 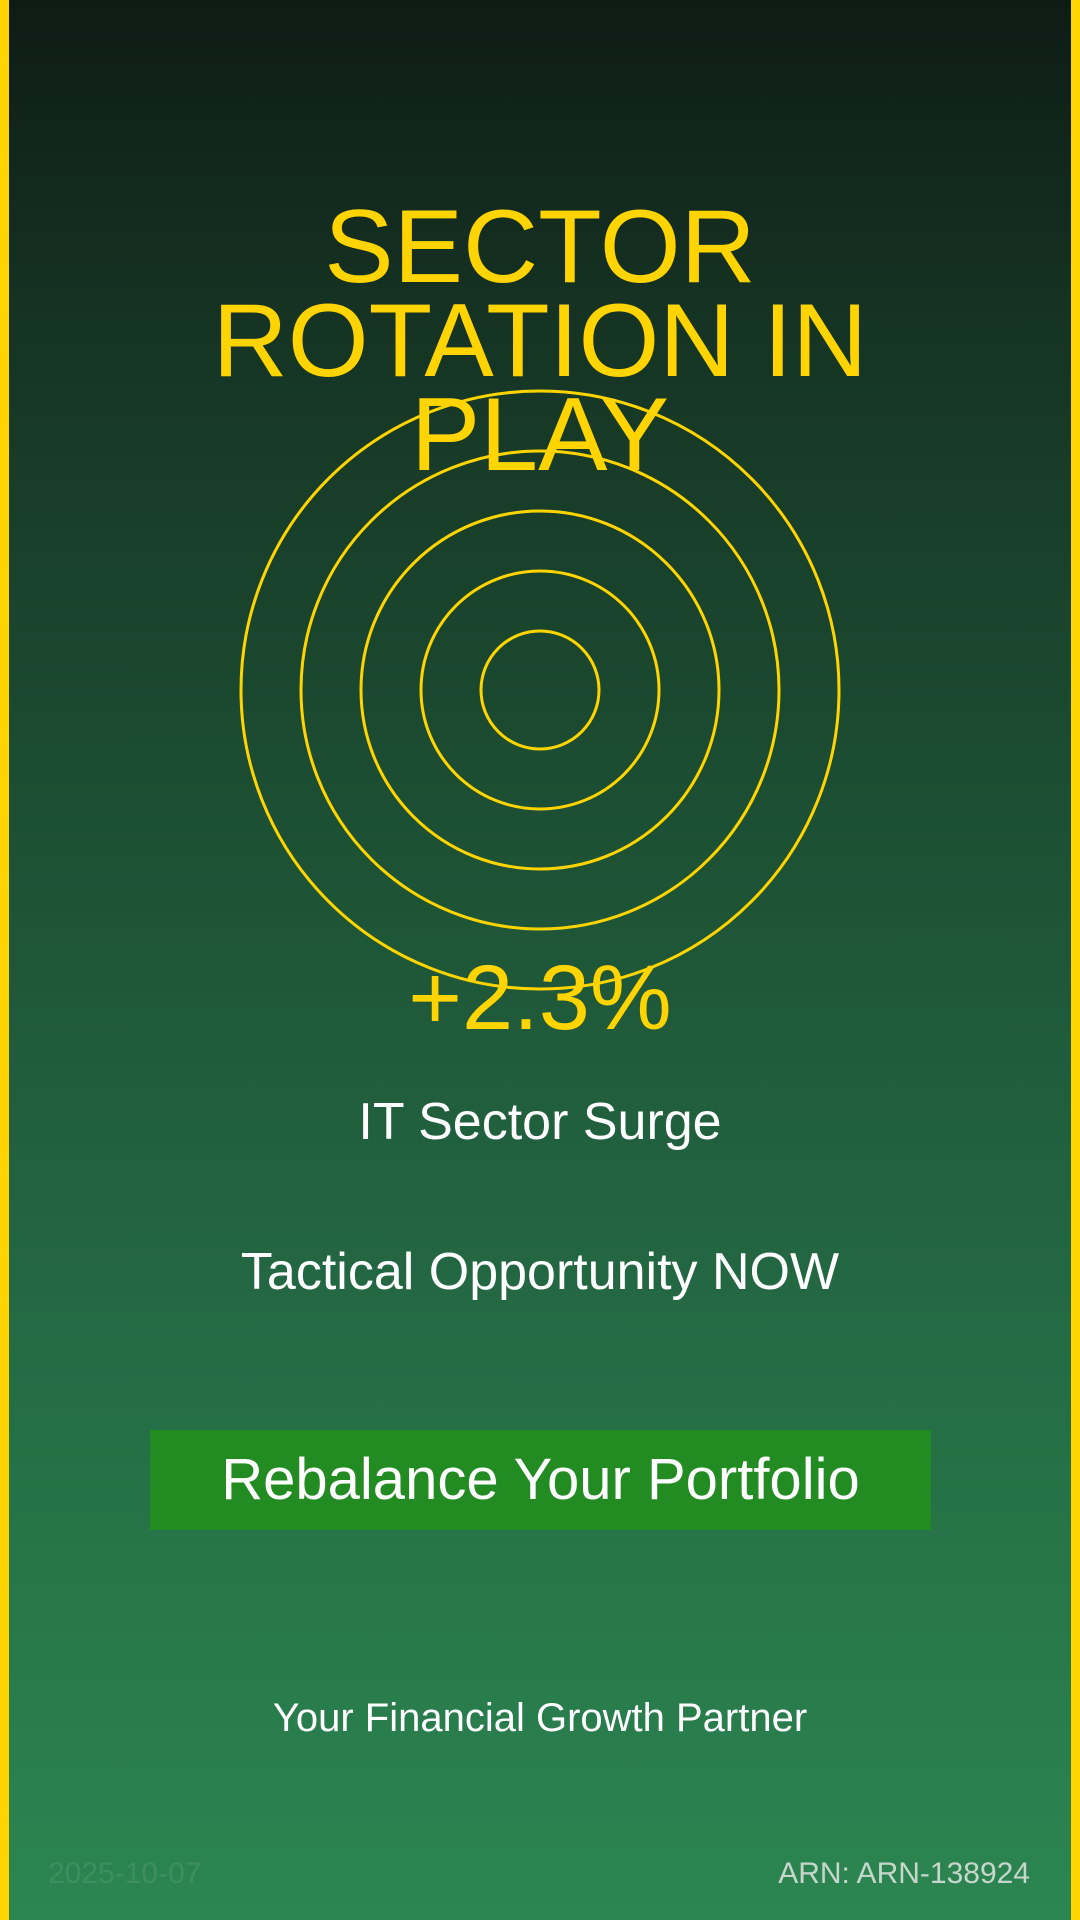 I want to click on left-border, so click(x=4, y=960).